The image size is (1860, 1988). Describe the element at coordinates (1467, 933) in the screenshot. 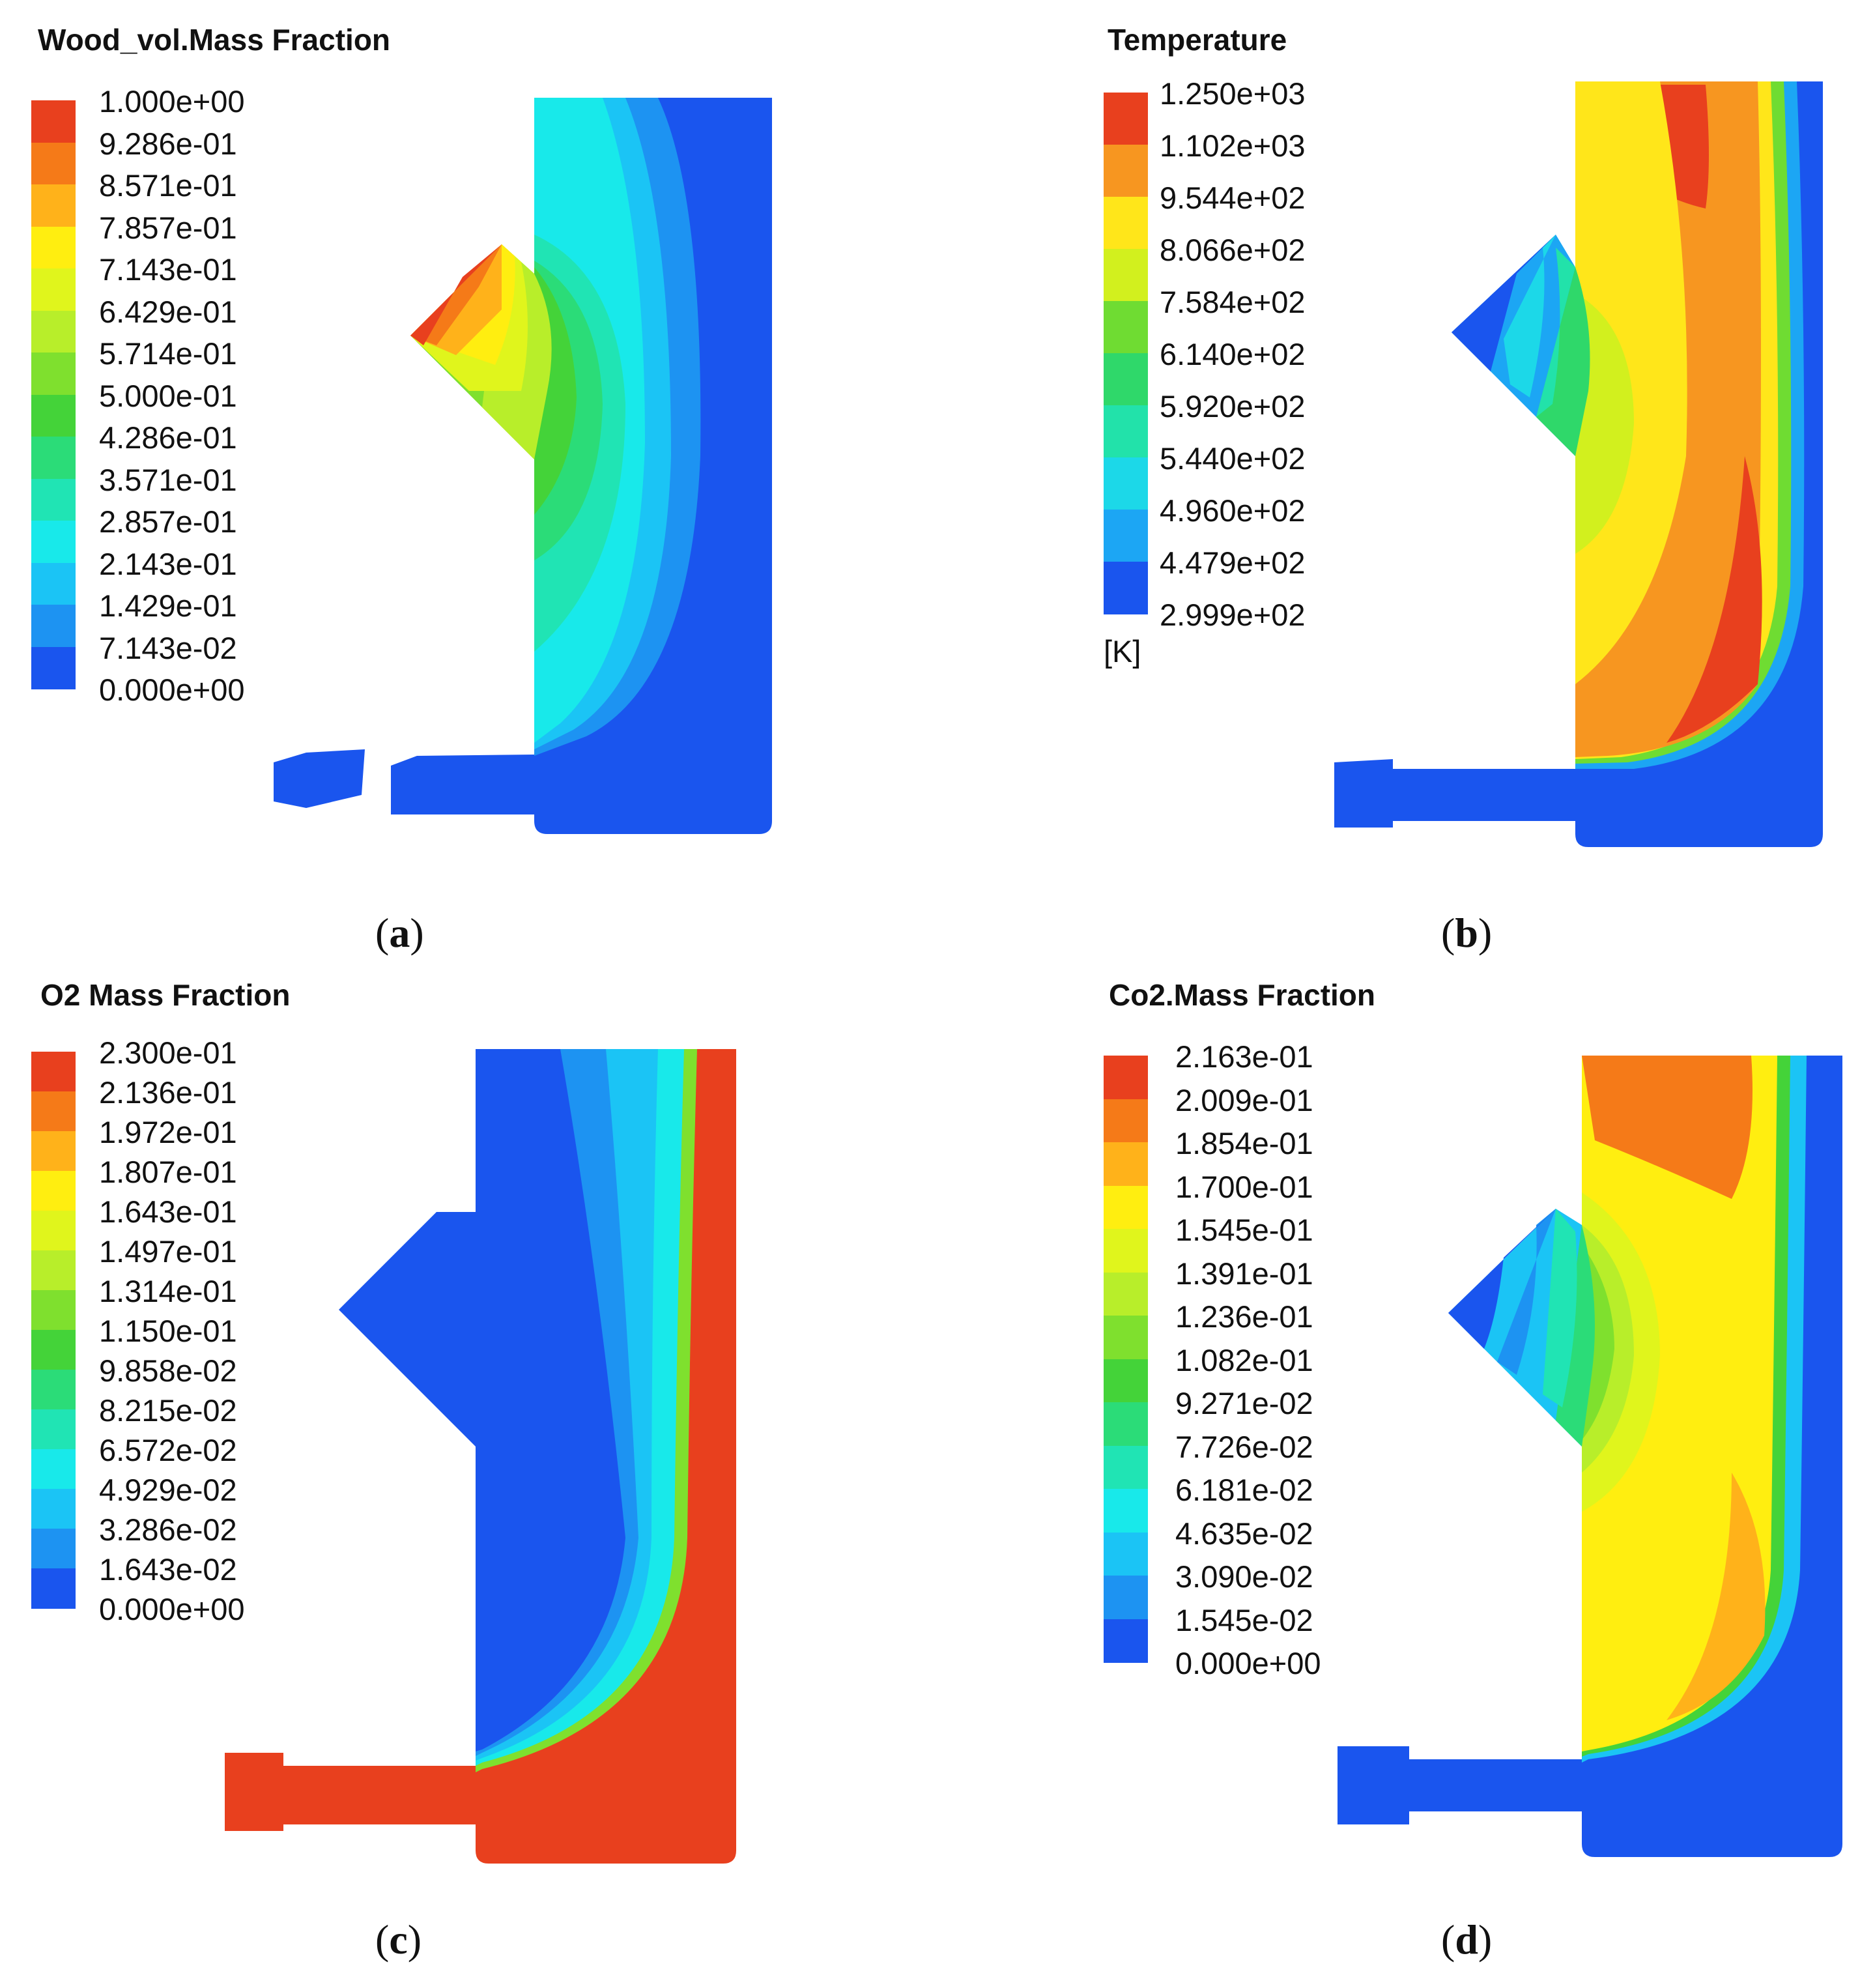

I see `panel-label: (b)` at that location.